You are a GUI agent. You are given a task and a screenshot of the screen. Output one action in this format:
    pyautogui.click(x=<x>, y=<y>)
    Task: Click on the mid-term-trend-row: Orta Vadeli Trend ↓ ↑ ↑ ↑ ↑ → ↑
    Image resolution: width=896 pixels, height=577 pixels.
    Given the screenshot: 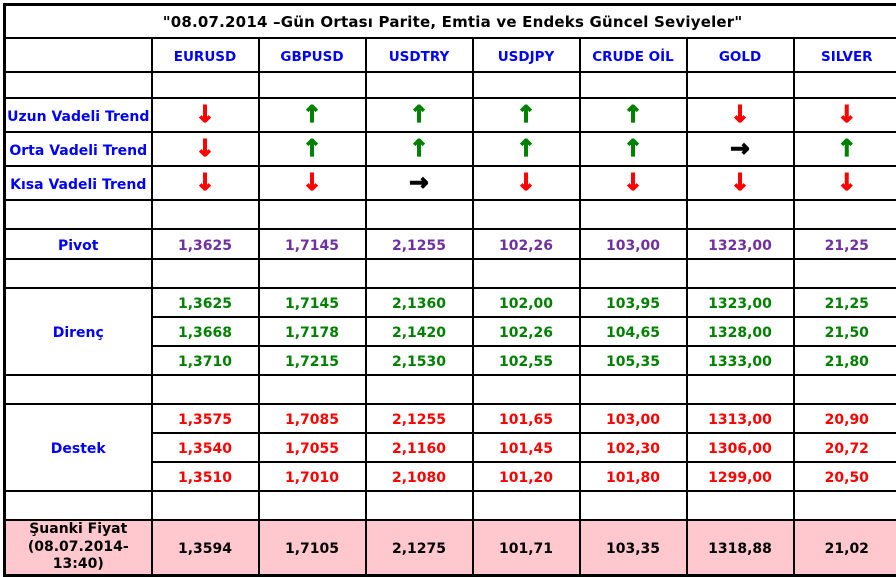 What is the action you would take?
    pyautogui.click(x=450, y=149)
    